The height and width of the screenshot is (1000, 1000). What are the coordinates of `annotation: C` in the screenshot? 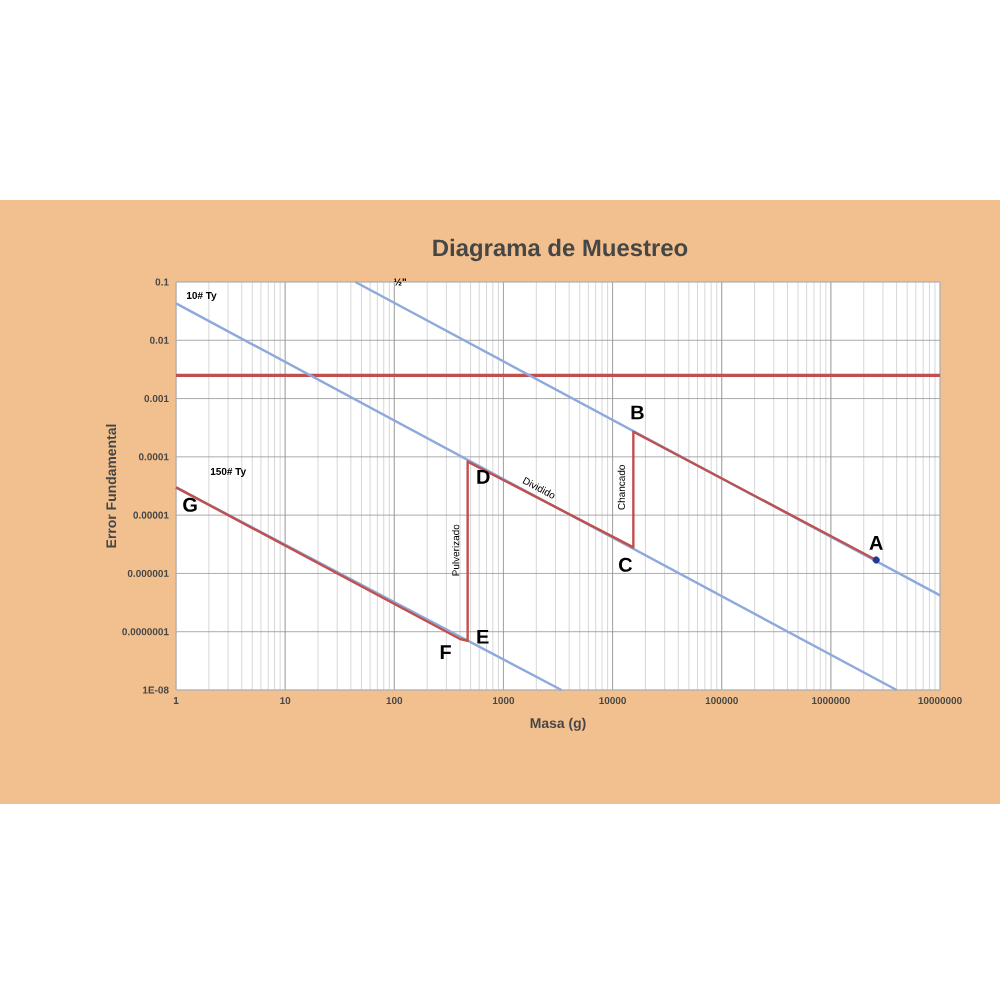 It's located at (626, 564).